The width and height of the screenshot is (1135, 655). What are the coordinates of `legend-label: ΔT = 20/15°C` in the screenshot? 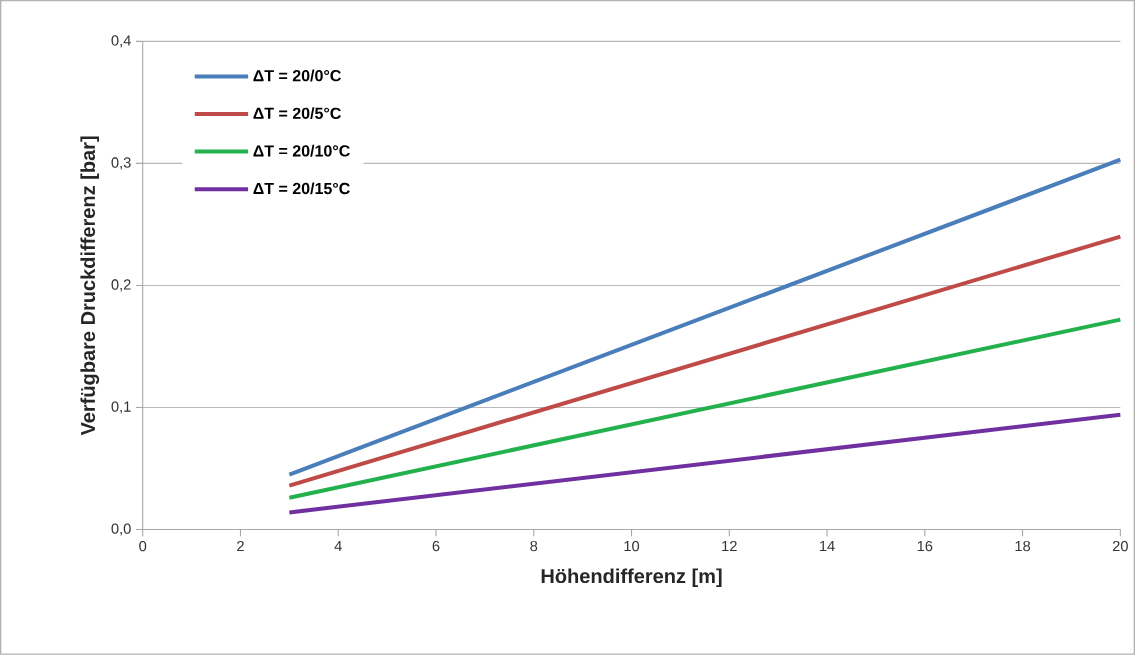 It's located at (301, 188).